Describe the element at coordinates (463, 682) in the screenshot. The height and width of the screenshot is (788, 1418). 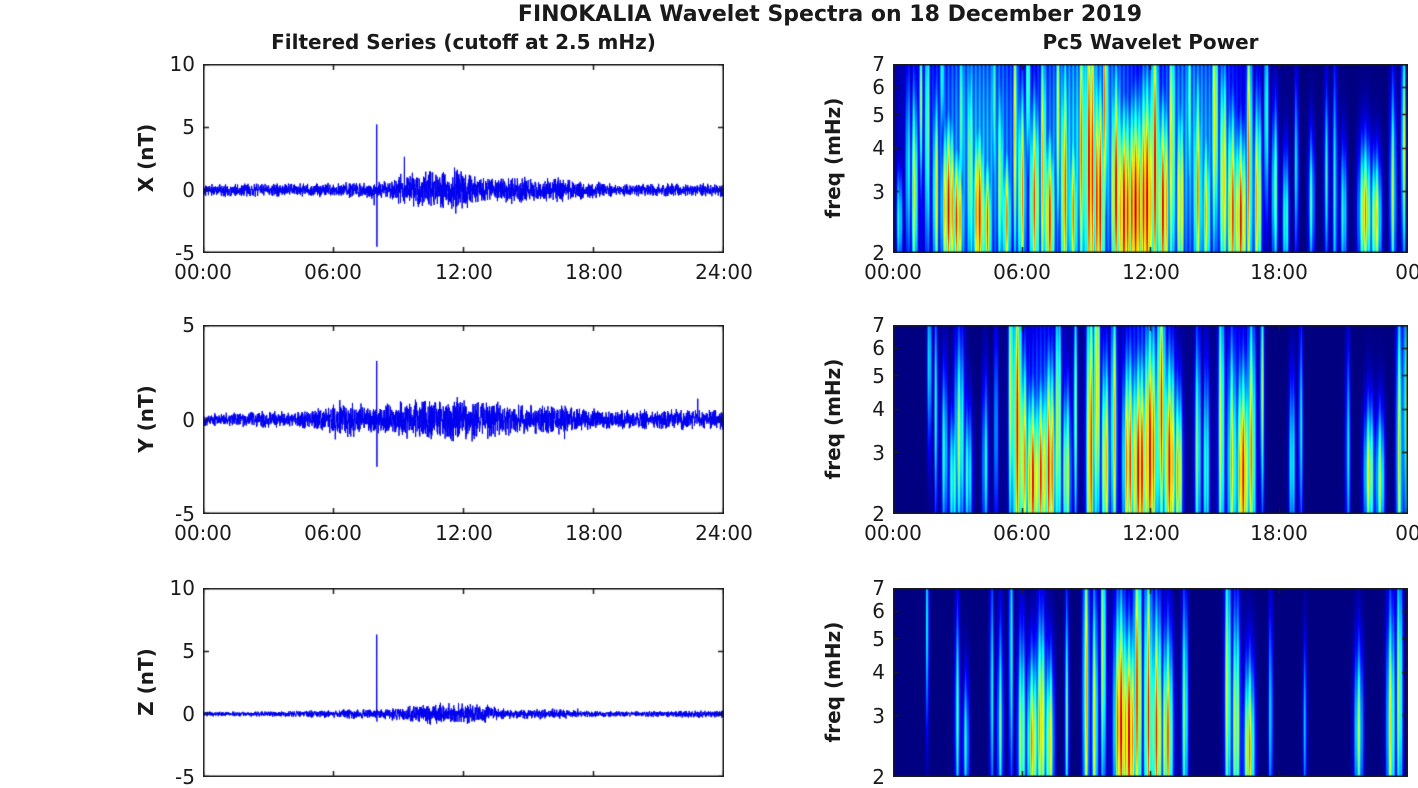
I see `timeseries-z-plot-canvas` at that location.